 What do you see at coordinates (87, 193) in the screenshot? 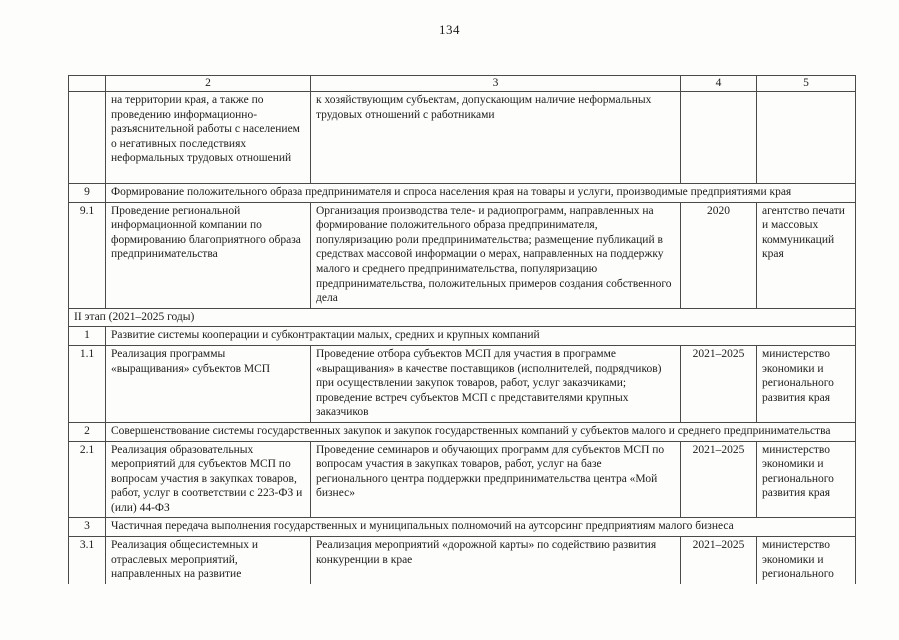
I see `row-number-cell: 9` at bounding box center [87, 193].